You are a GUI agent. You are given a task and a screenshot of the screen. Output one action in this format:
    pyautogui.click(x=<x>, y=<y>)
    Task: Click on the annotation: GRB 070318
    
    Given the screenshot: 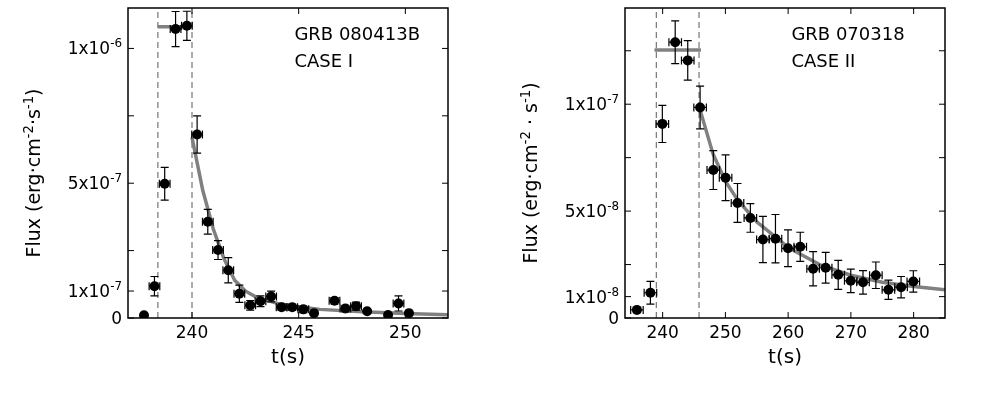 What is the action you would take?
    pyautogui.click(x=848, y=33)
    